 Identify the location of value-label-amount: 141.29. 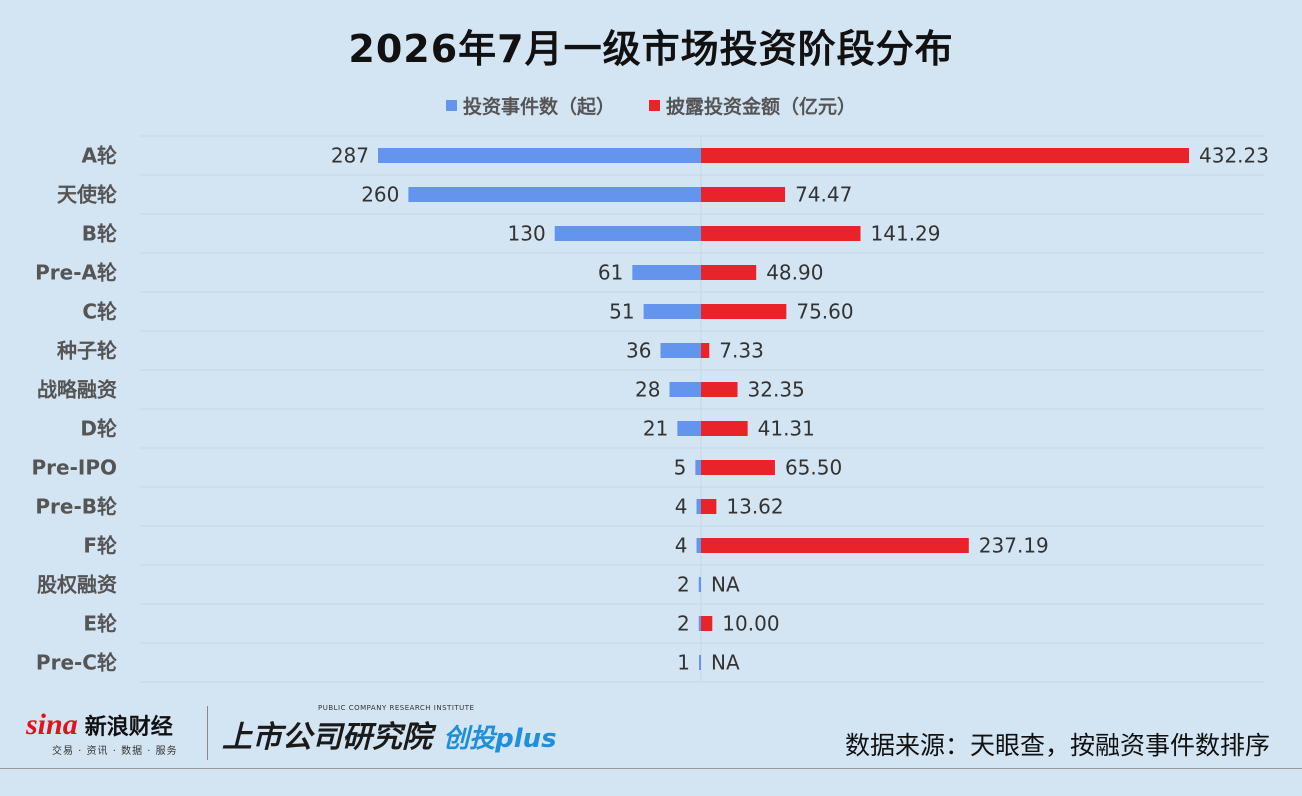
(906, 234).